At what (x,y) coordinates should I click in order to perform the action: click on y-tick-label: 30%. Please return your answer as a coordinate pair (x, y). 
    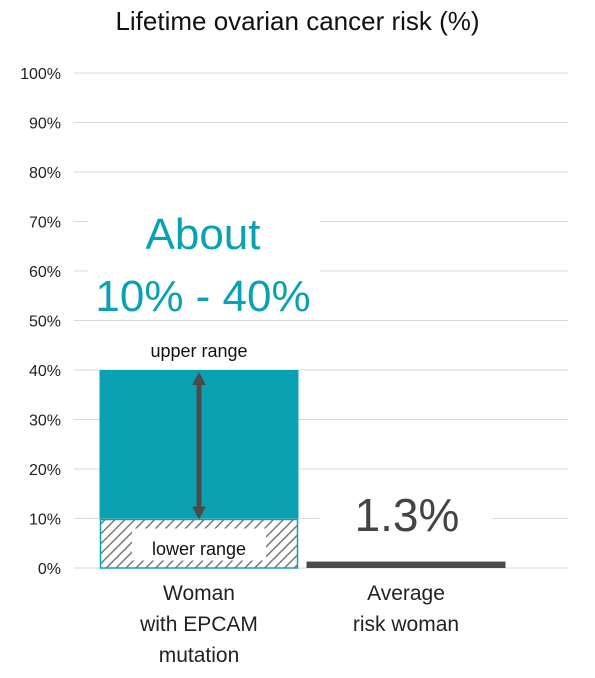
    Looking at the image, I should click on (45, 421).